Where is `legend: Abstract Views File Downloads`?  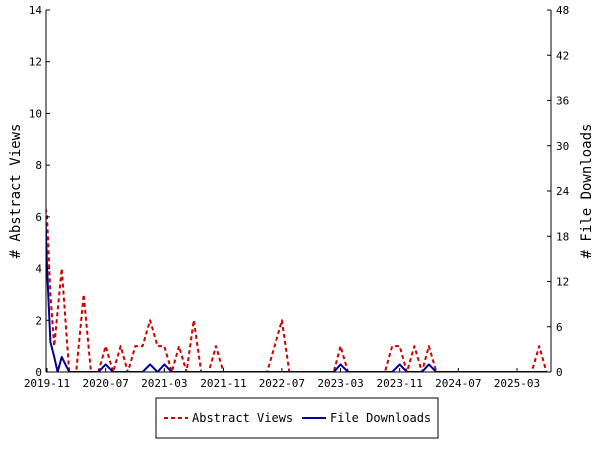
legend: Abstract Views File Downloads is located at coordinates (297, 418).